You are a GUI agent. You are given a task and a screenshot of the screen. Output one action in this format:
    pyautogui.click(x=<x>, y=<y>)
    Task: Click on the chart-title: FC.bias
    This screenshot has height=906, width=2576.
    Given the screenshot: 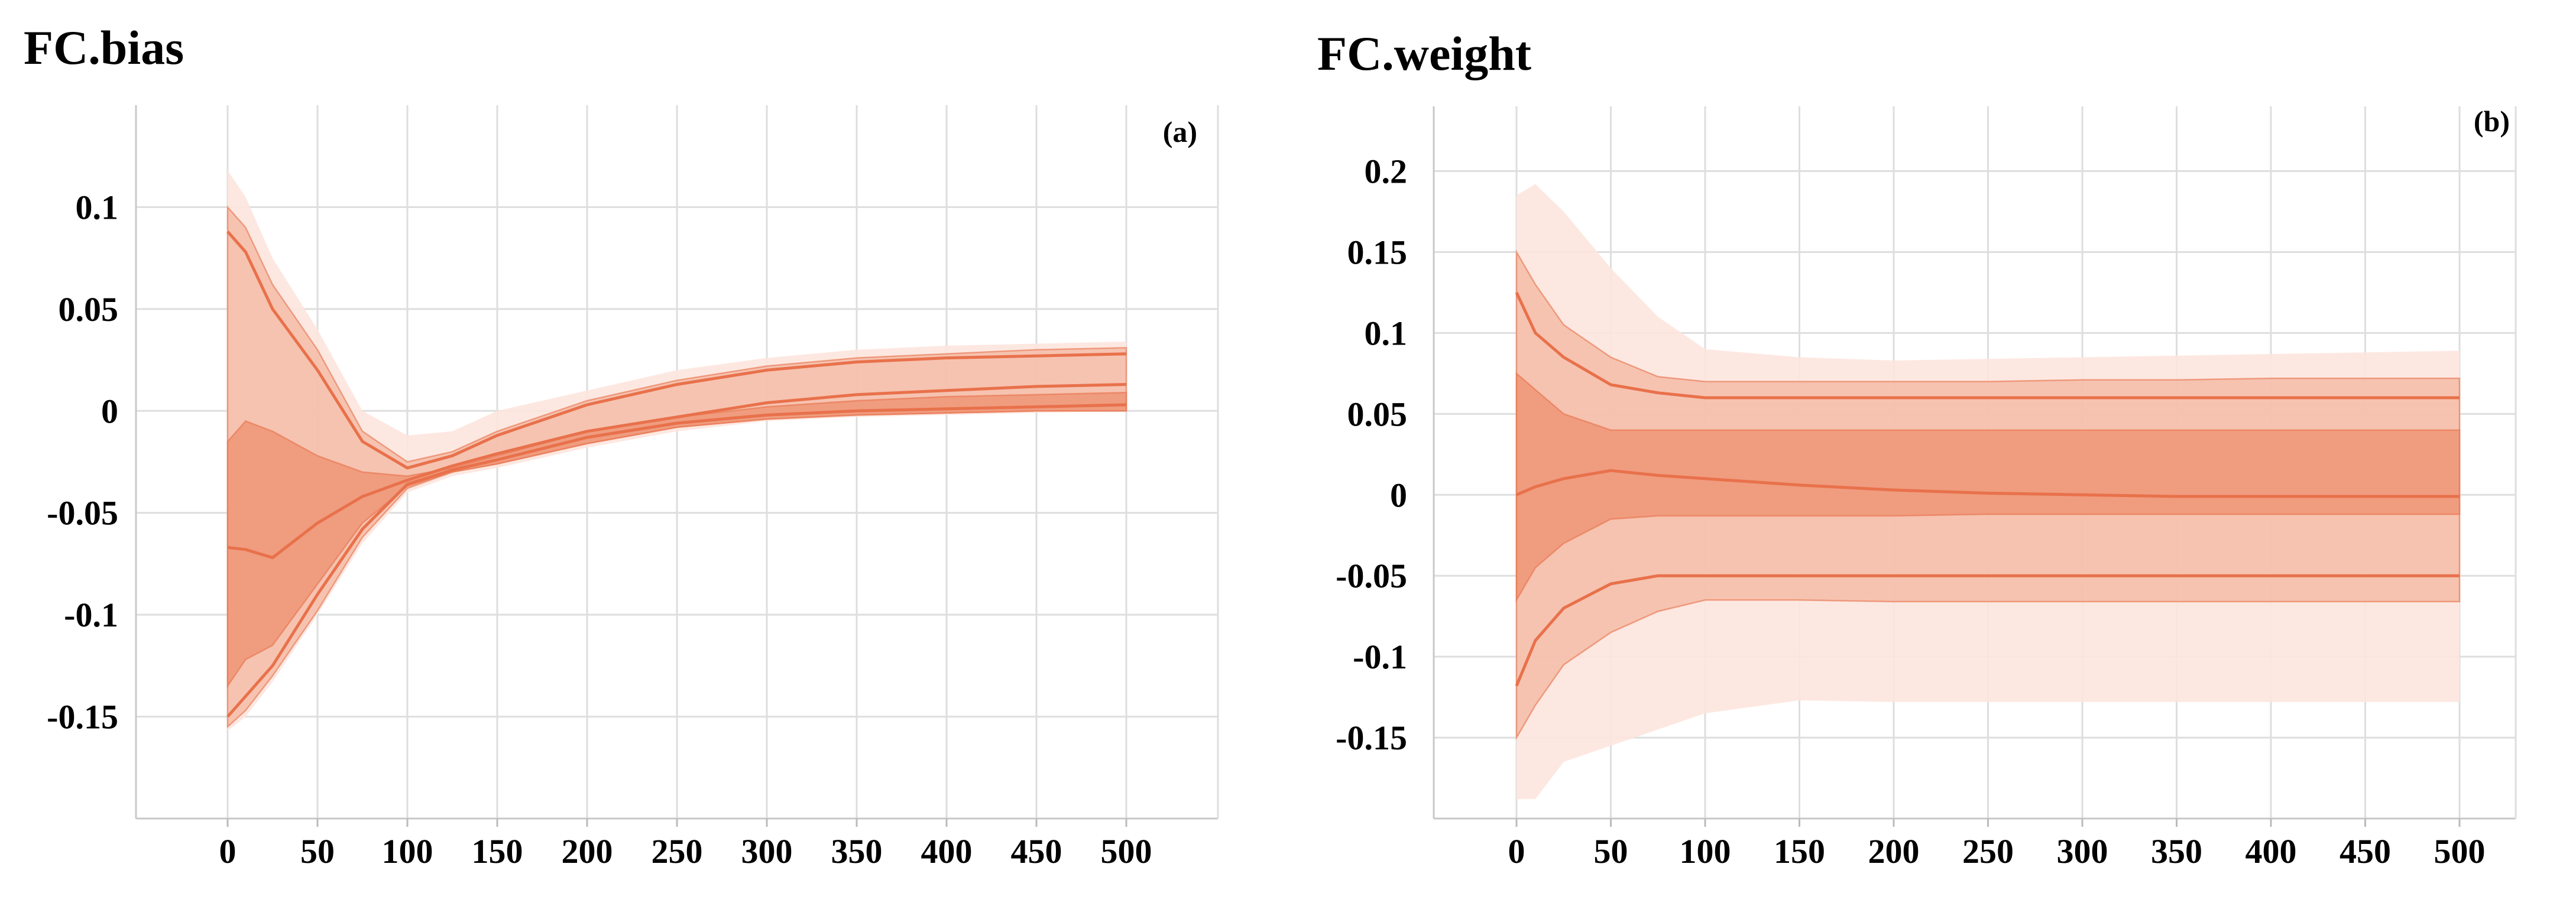 What is the action you would take?
    pyautogui.click(x=104, y=48)
    